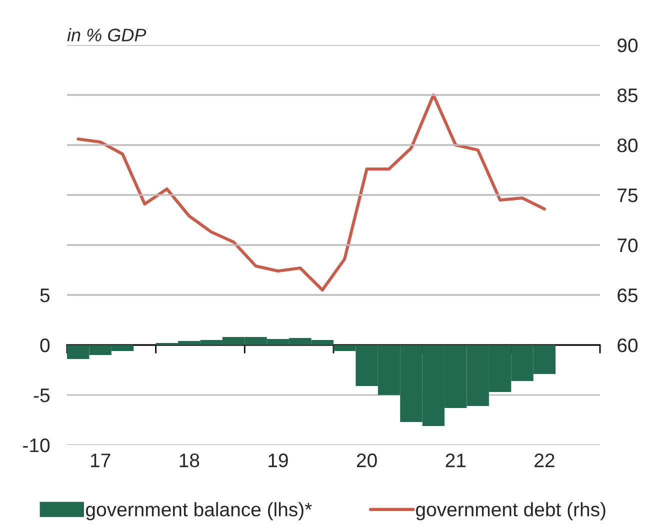 The image size is (647, 530). I want to click on y-tick-label: -5, so click(42, 395).